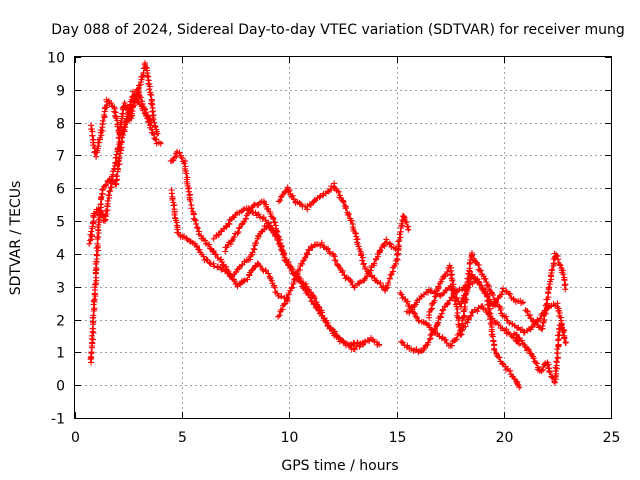 The width and height of the screenshot is (640, 480). What do you see at coordinates (16, 238) in the screenshot?
I see `y-axis-label: SDTVAR / TECUs` at bounding box center [16, 238].